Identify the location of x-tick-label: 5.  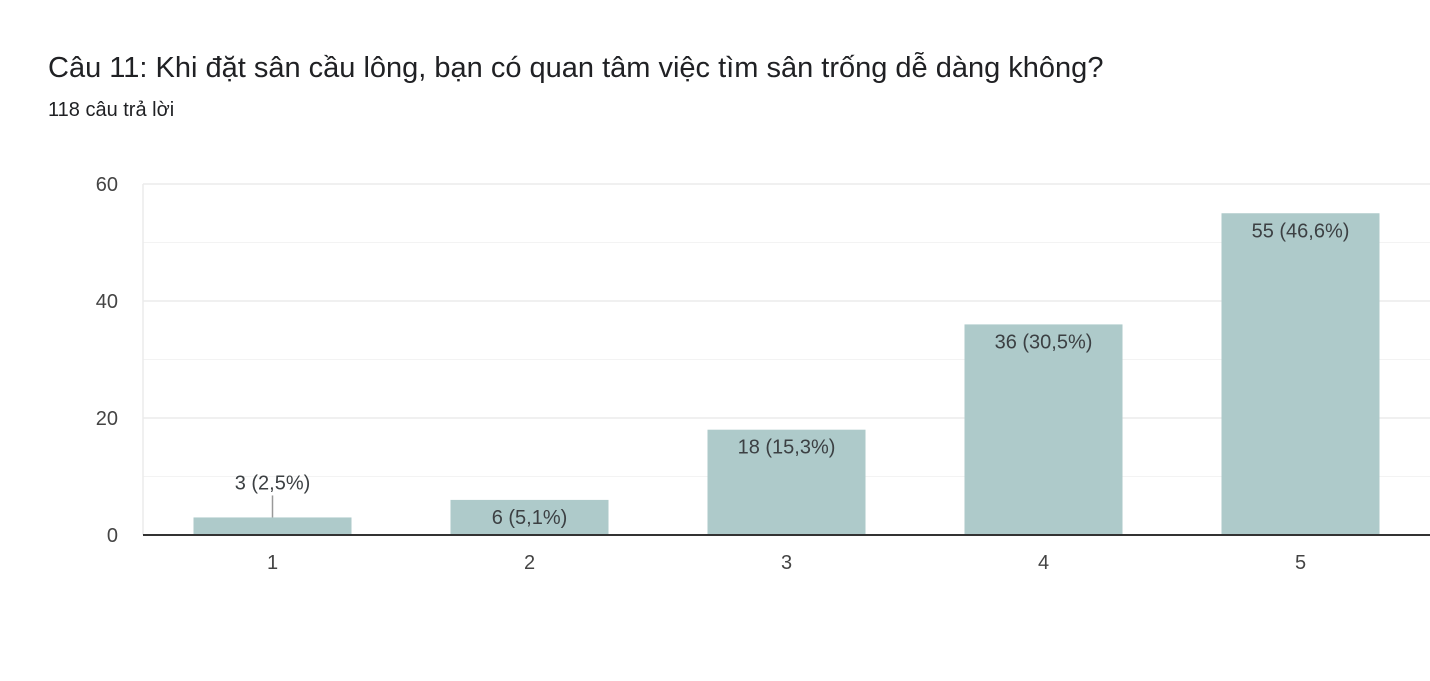
(1300, 563).